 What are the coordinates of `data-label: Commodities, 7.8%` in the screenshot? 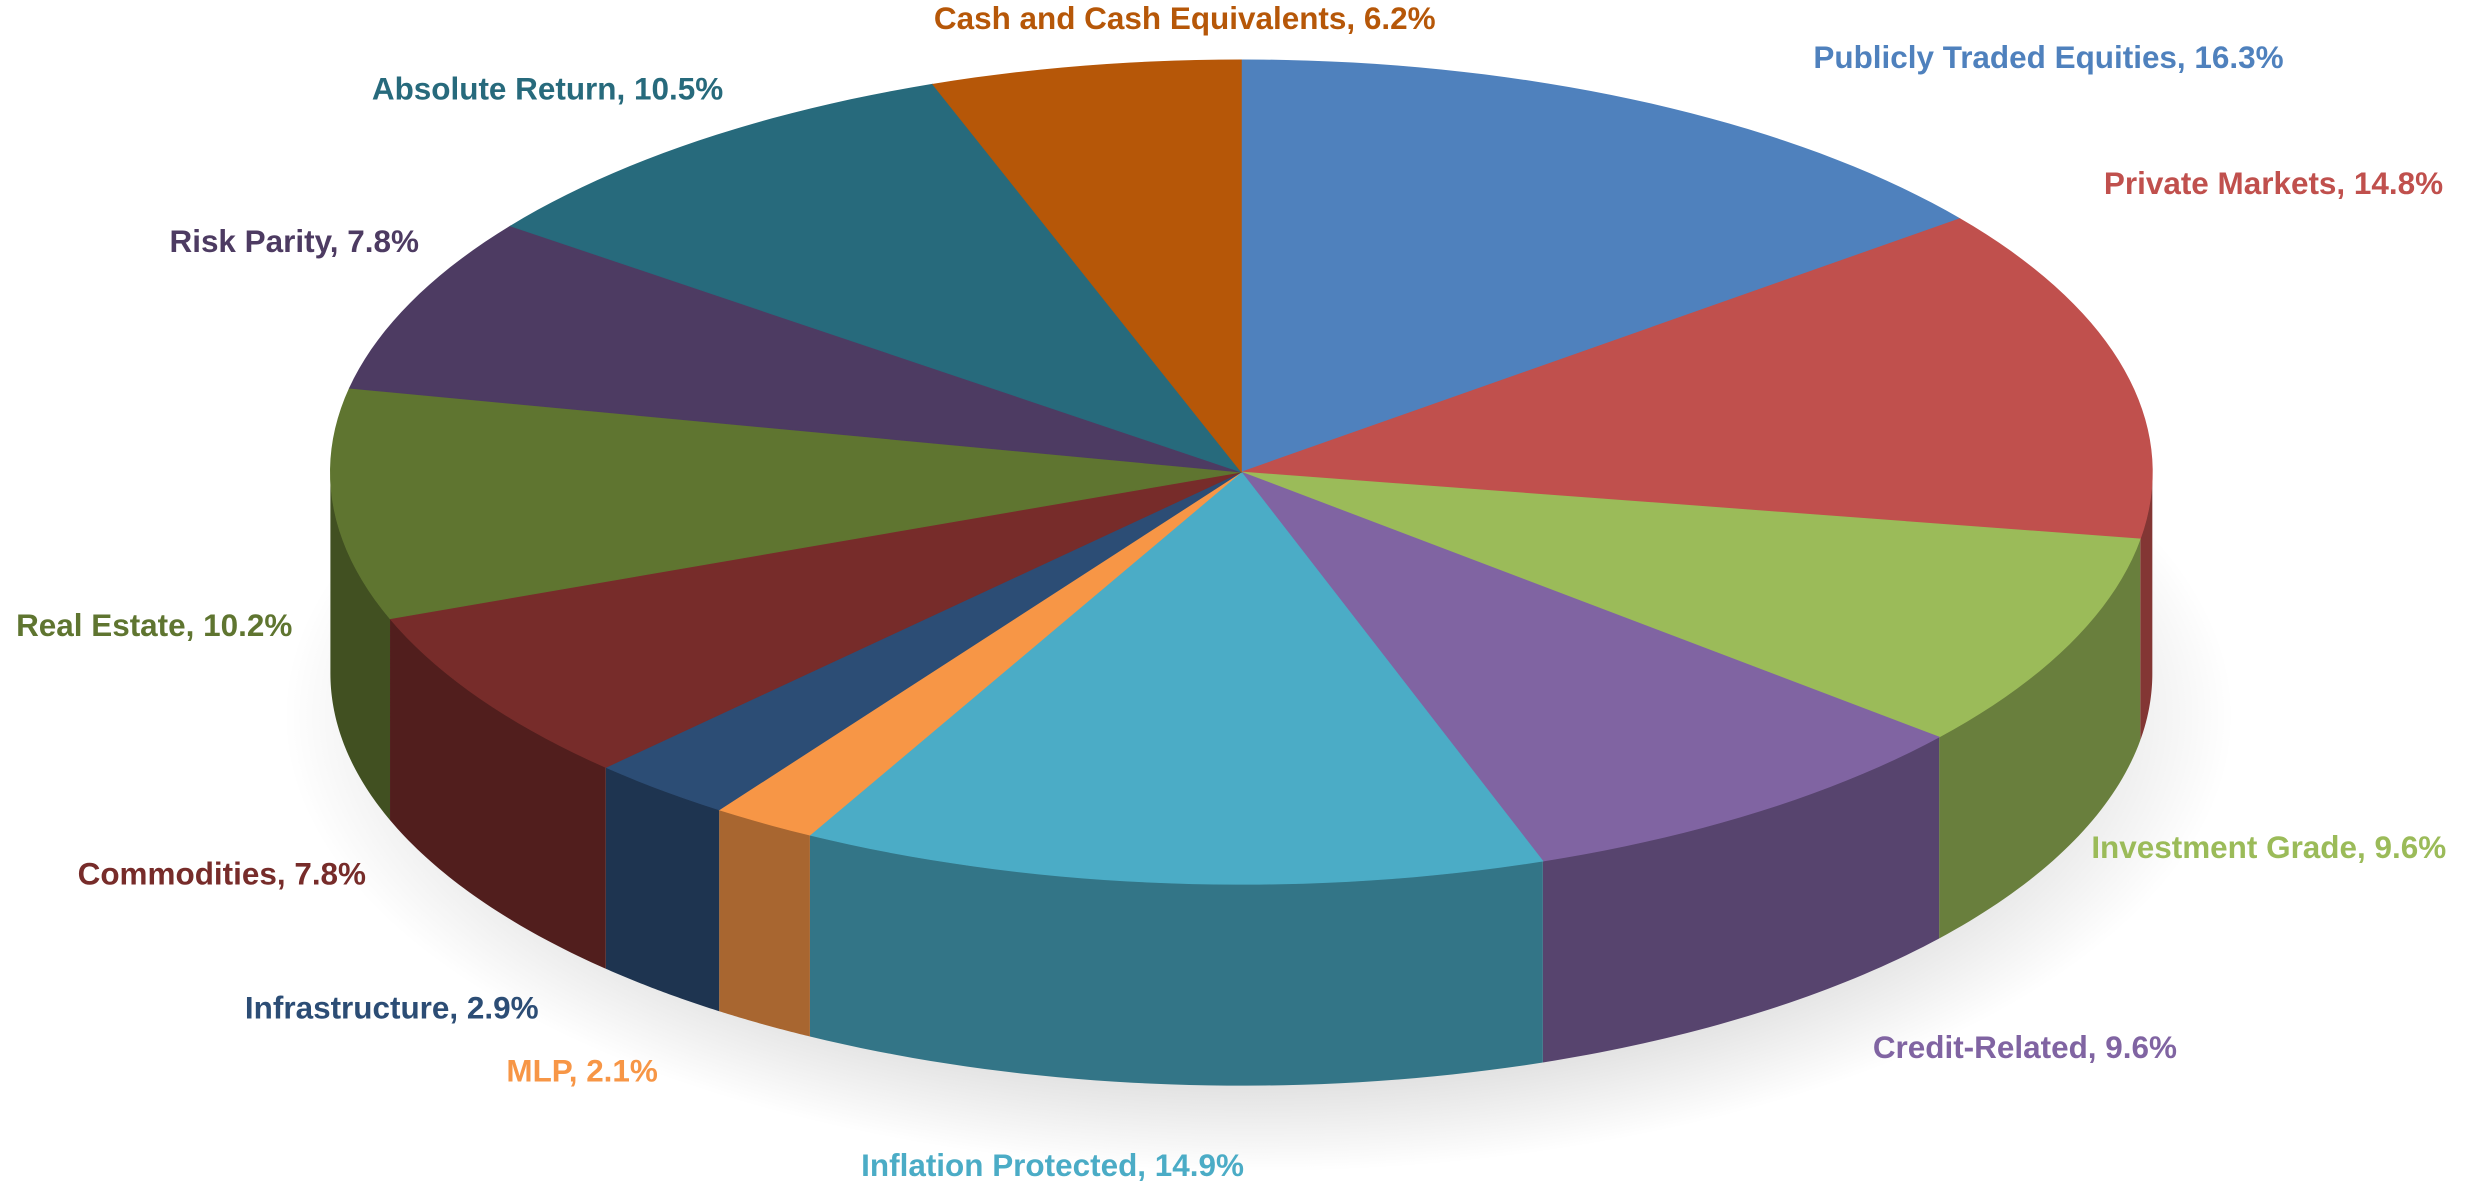 It's located at (222, 874).